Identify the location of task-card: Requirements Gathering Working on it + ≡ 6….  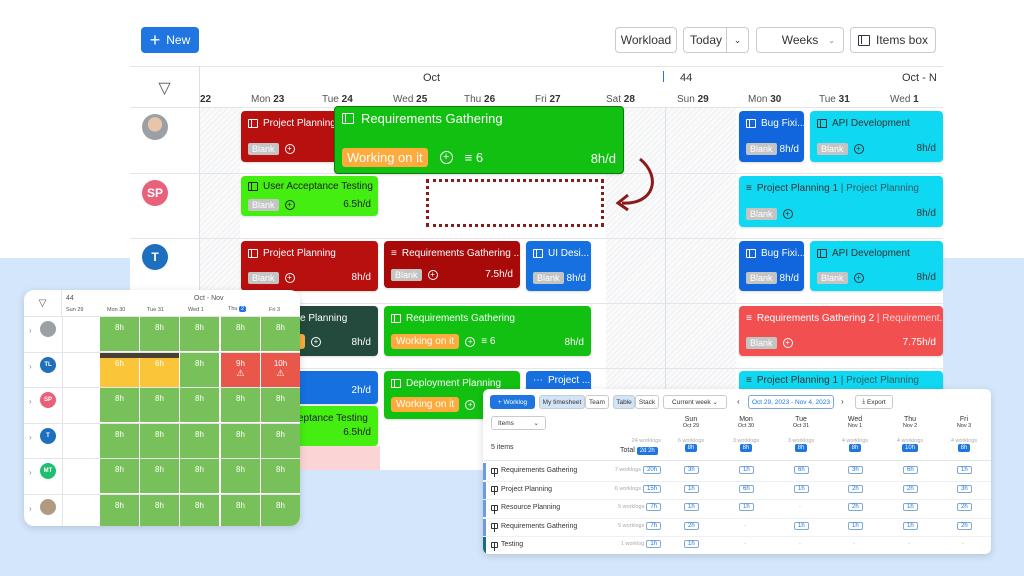
(487, 331).